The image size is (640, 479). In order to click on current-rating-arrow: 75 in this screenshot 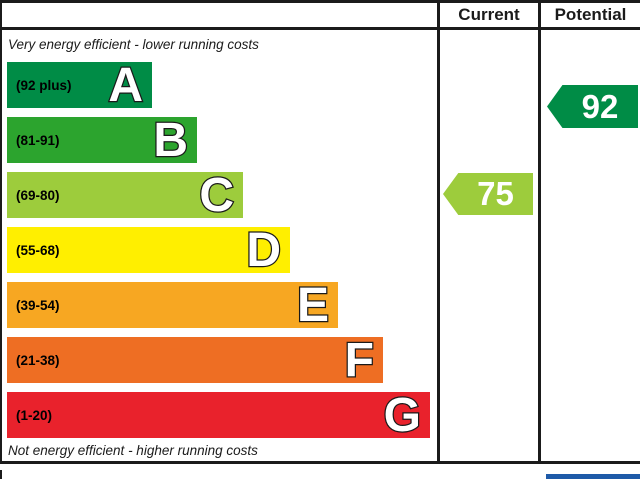, I will do `click(488, 194)`.